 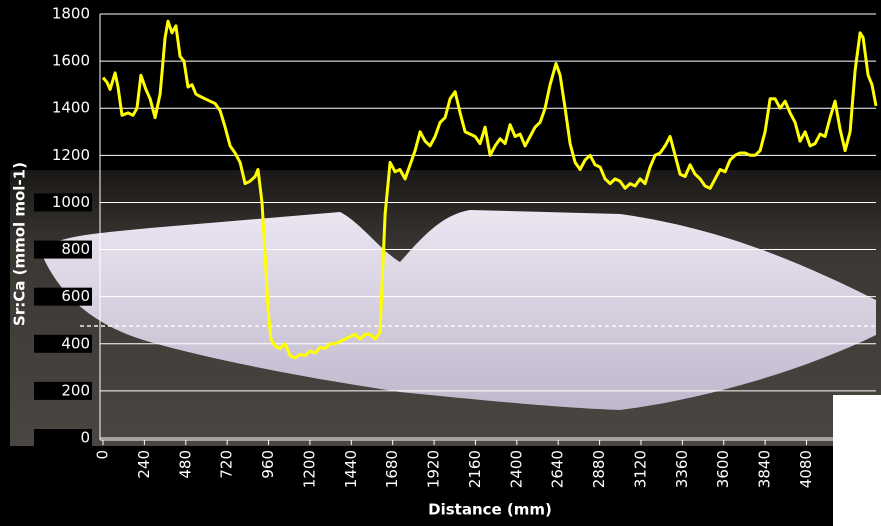 I want to click on y-axis-title: Sr:Ca (mmol mol-1), so click(x=20, y=244).